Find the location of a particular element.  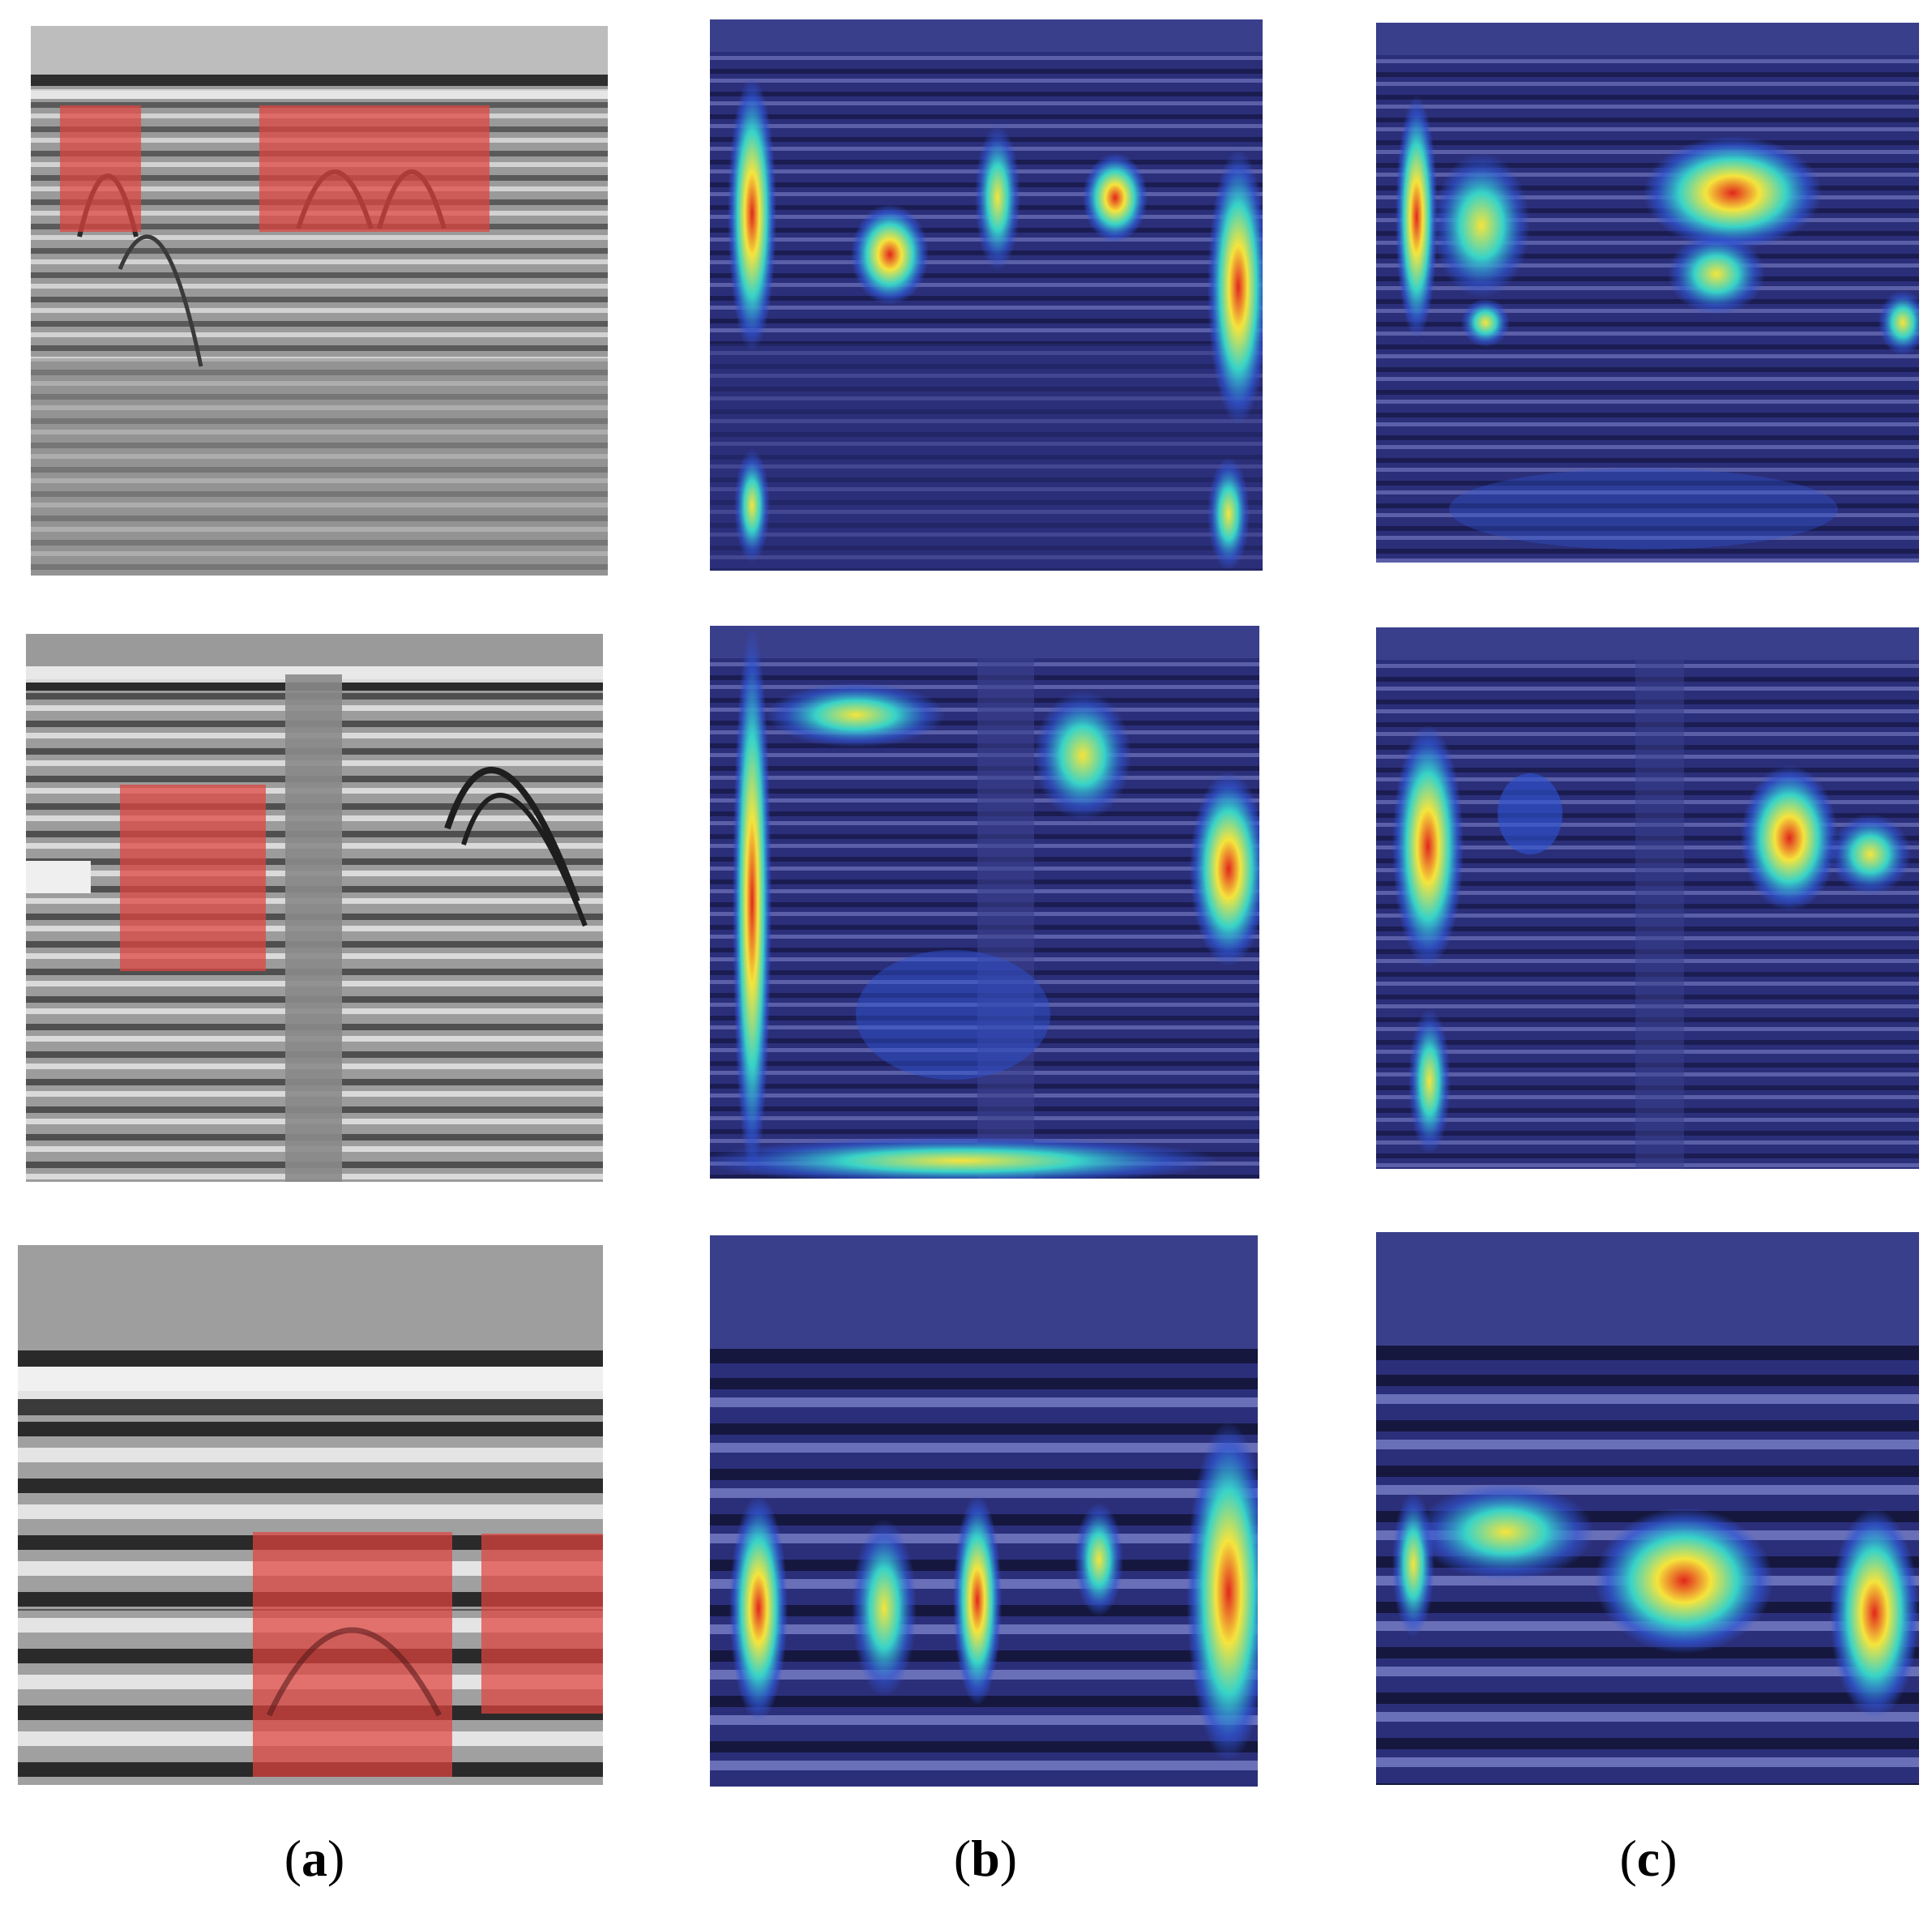

panel-row2-c is located at coordinates (1647, 898).